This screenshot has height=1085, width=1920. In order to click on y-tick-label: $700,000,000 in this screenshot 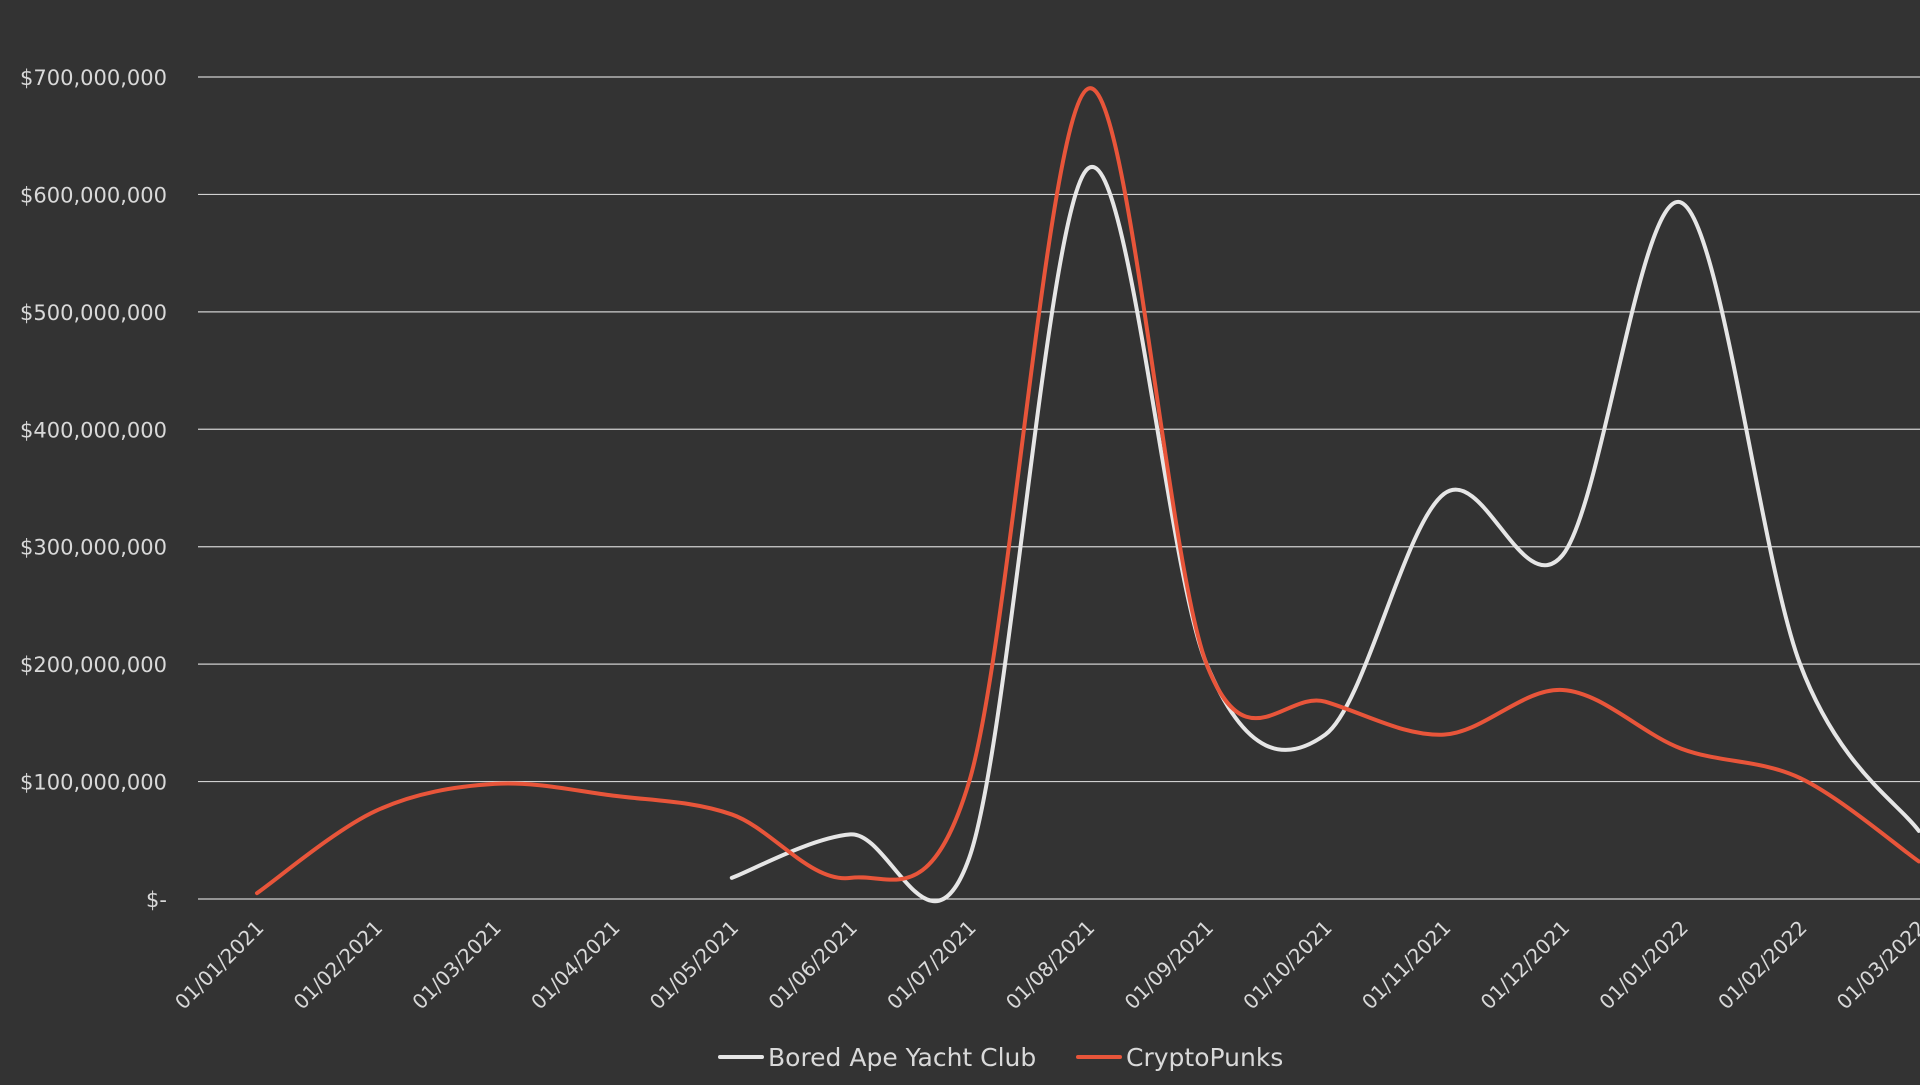, I will do `click(93, 78)`.